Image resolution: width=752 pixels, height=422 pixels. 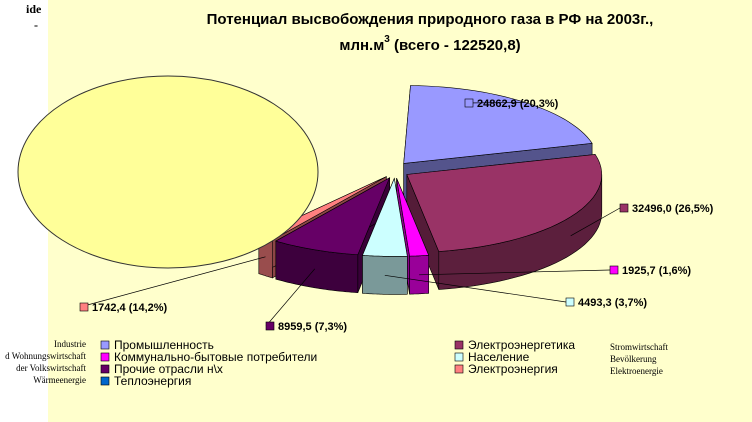 I want to click on legend-label: Теплоэнергия, so click(x=152, y=381).